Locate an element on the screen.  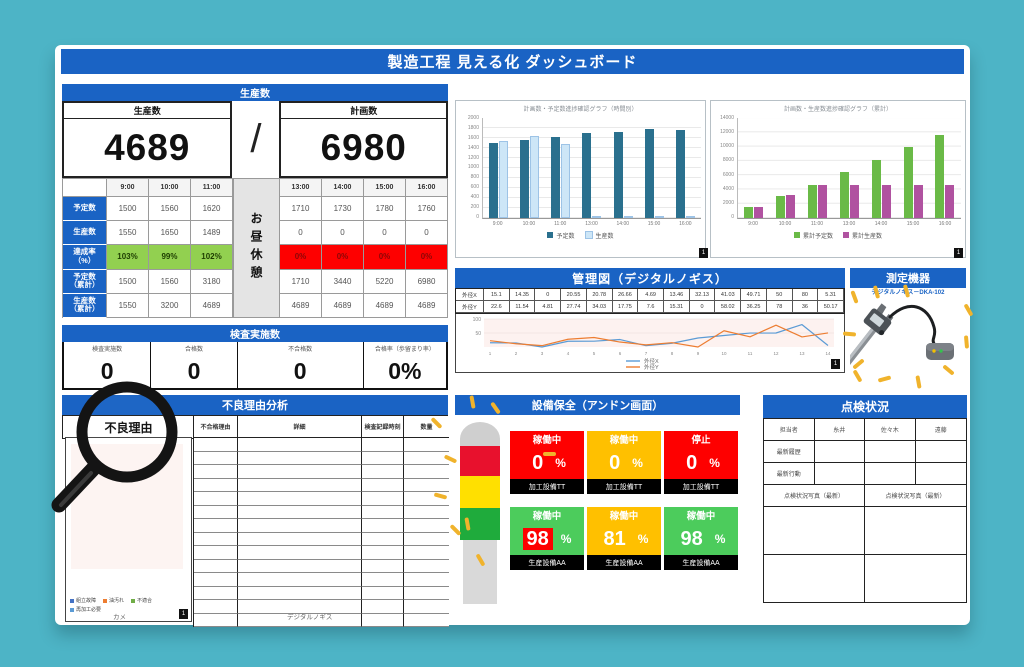
sheet-tab: カメ is located at coordinates (119, 617).